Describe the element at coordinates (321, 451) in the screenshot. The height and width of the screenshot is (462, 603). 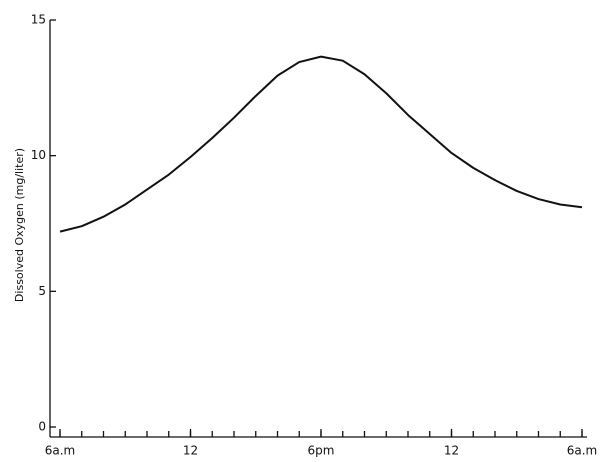
I see `x-tick-label: 6pm` at that location.